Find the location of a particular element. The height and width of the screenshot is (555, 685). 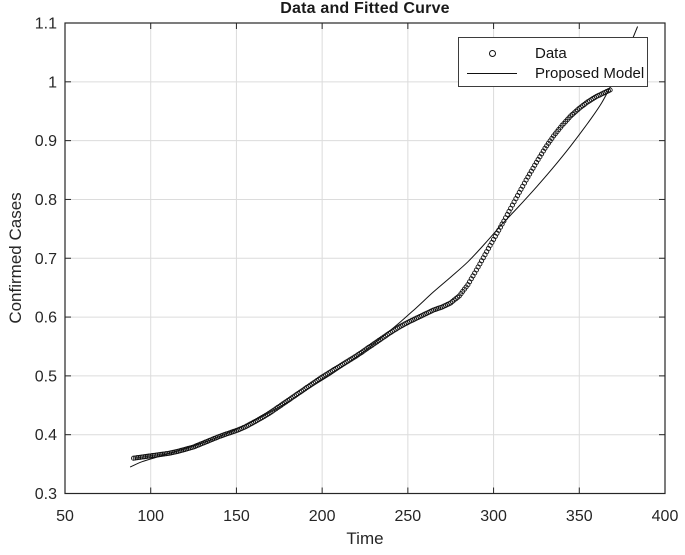

y-tick-label: 0.5 is located at coordinates (46, 376).